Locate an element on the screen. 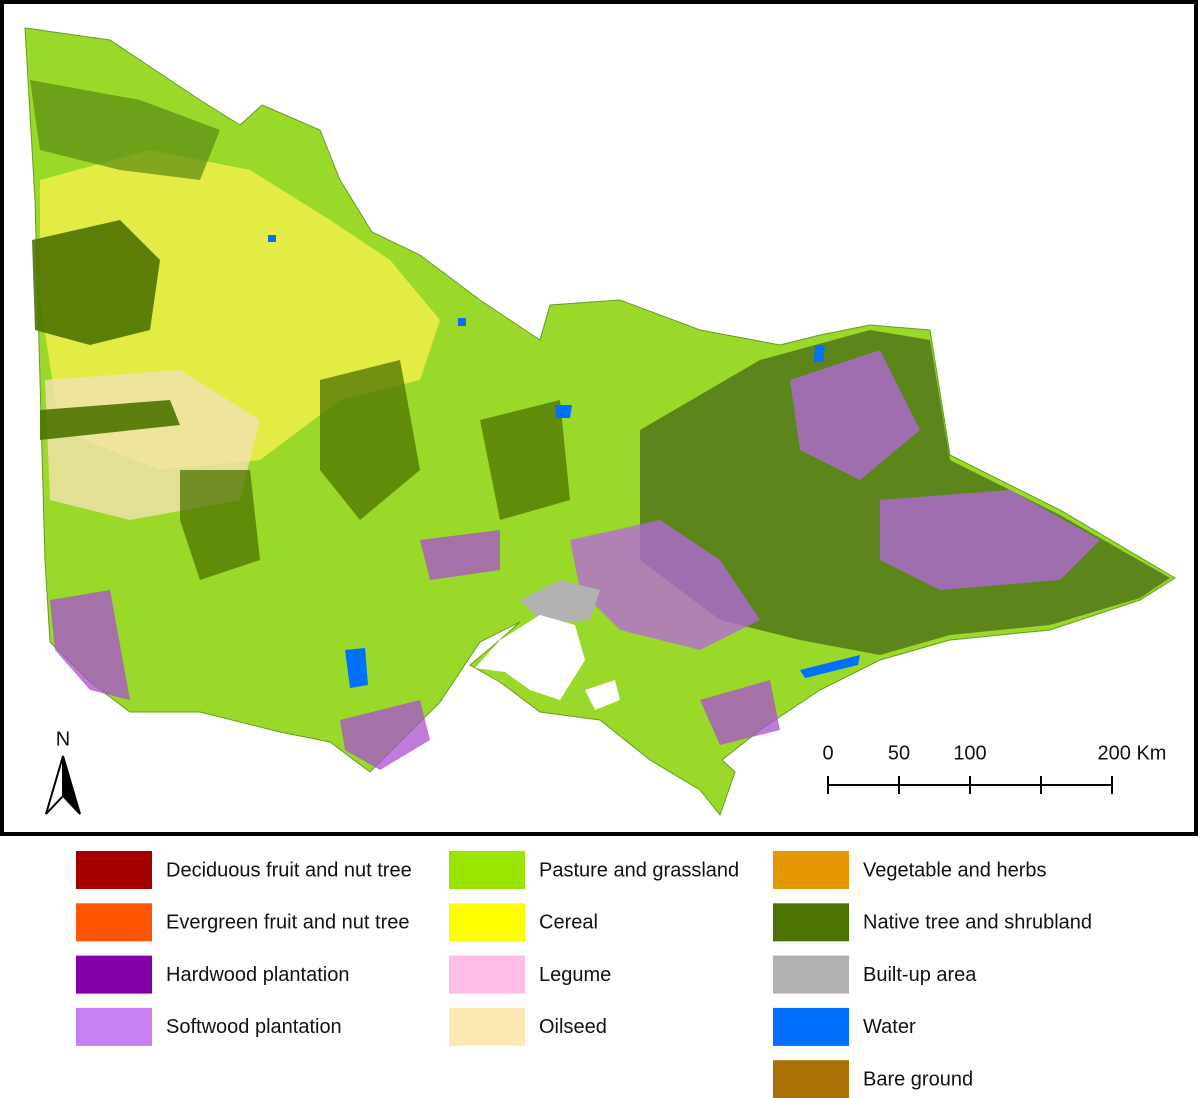  north-arrow: N is located at coordinates (63, 771).